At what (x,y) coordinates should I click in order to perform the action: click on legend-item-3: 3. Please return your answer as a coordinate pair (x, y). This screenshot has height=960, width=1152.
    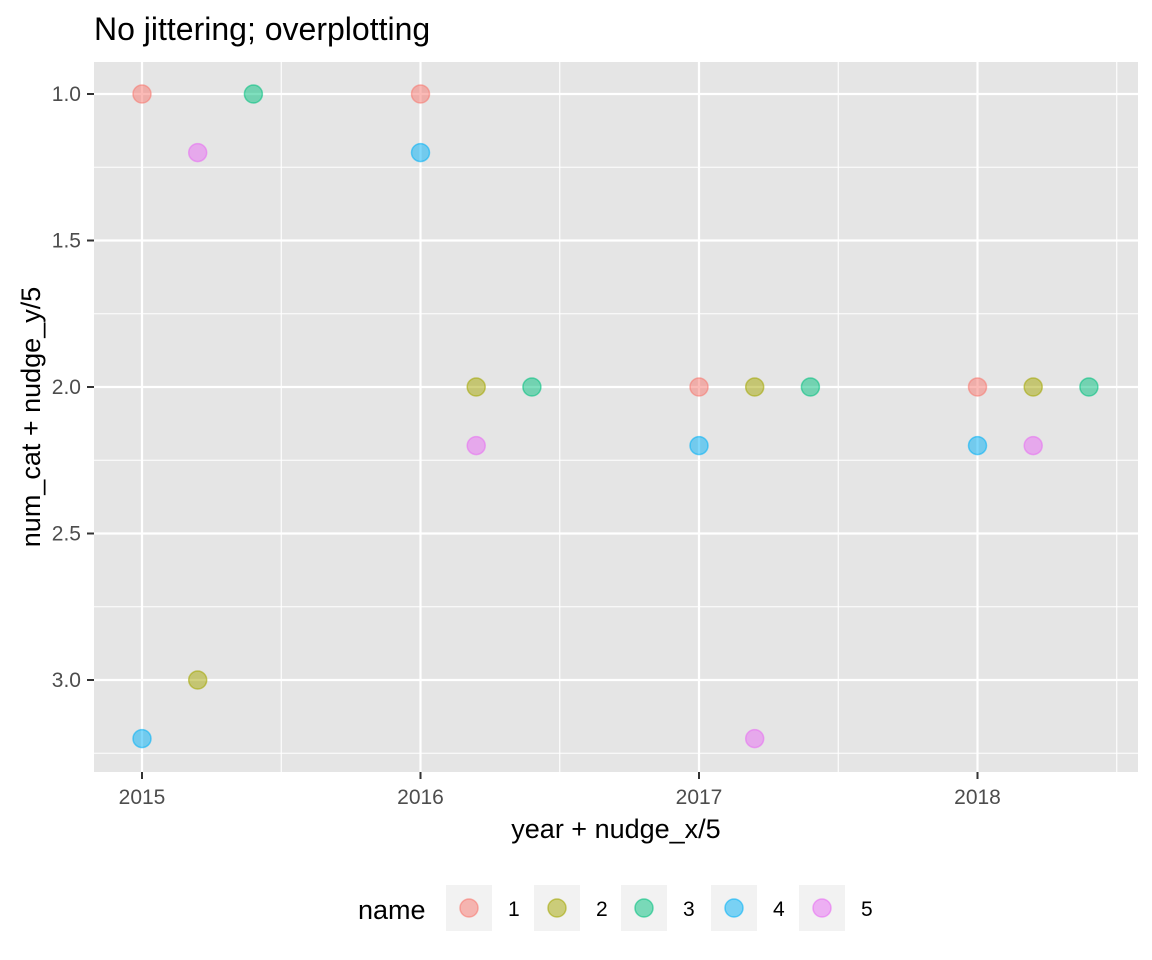
    Looking at the image, I should click on (658, 908).